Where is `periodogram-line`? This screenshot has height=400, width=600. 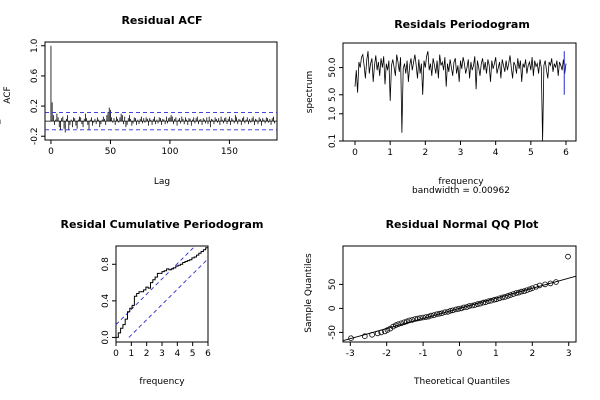
periodogram-line is located at coordinates (460, 96).